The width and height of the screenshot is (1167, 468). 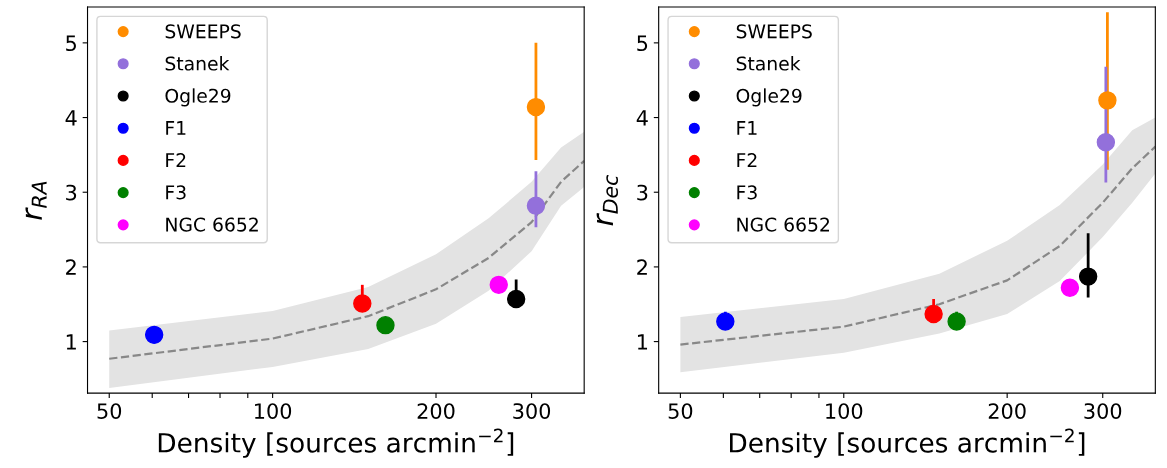 What do you see at coordinates (607, 200) in the screenshot?
I see `y-axis-title: r$_{Dec}$` at bounding box center [607, 200].